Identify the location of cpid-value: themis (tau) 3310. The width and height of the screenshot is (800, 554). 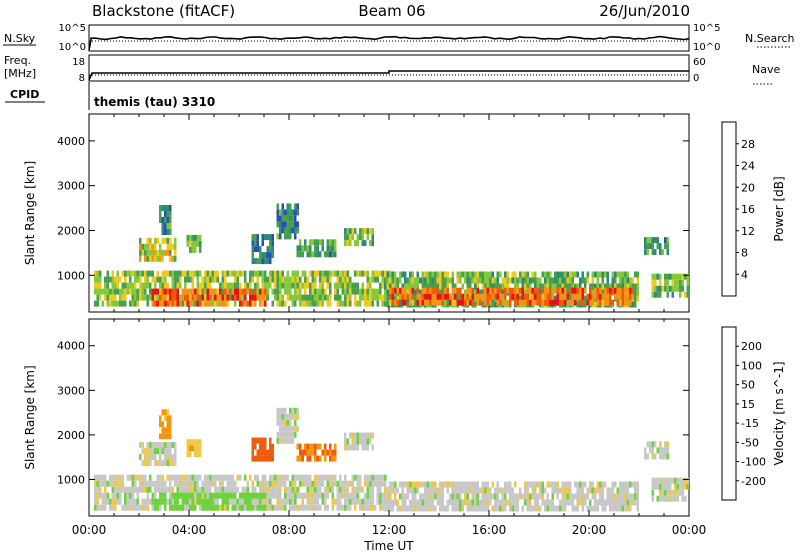
(154, 102).